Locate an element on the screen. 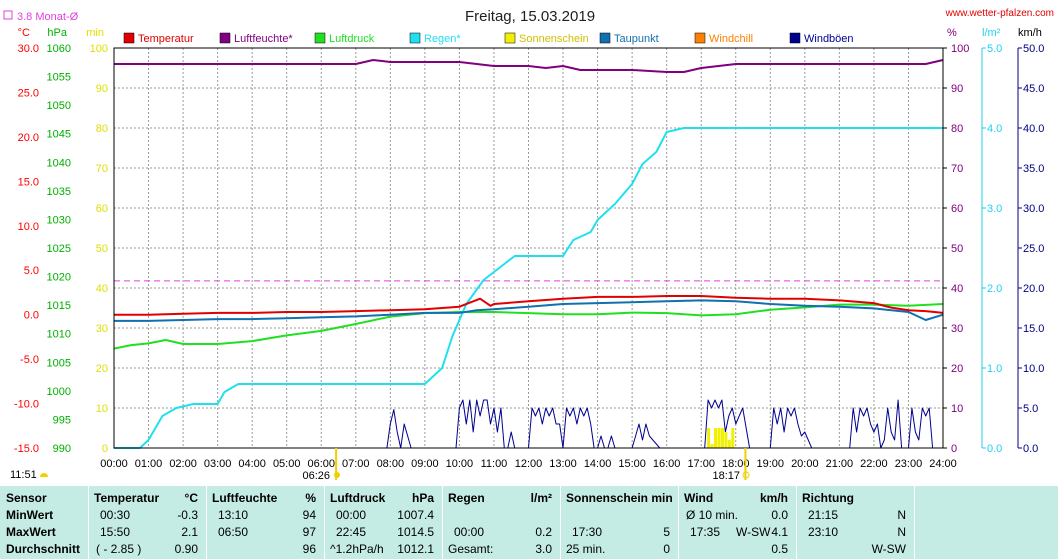 The width and height of the screenshot is (1058, 559). wind-max-time: 17:35 is located at coordinates (705, 532).